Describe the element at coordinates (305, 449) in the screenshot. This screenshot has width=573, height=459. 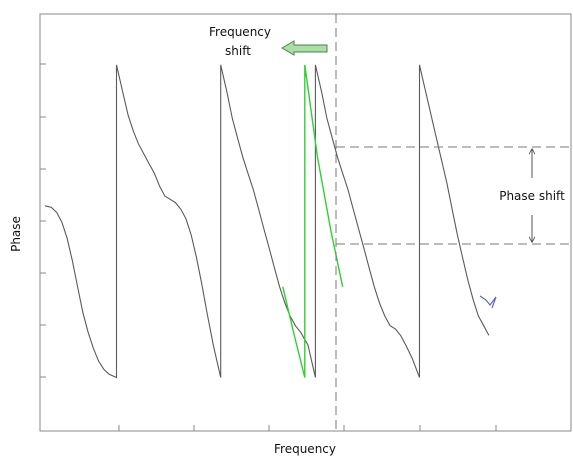
I see `x-axis-label: Frequency` at that location.